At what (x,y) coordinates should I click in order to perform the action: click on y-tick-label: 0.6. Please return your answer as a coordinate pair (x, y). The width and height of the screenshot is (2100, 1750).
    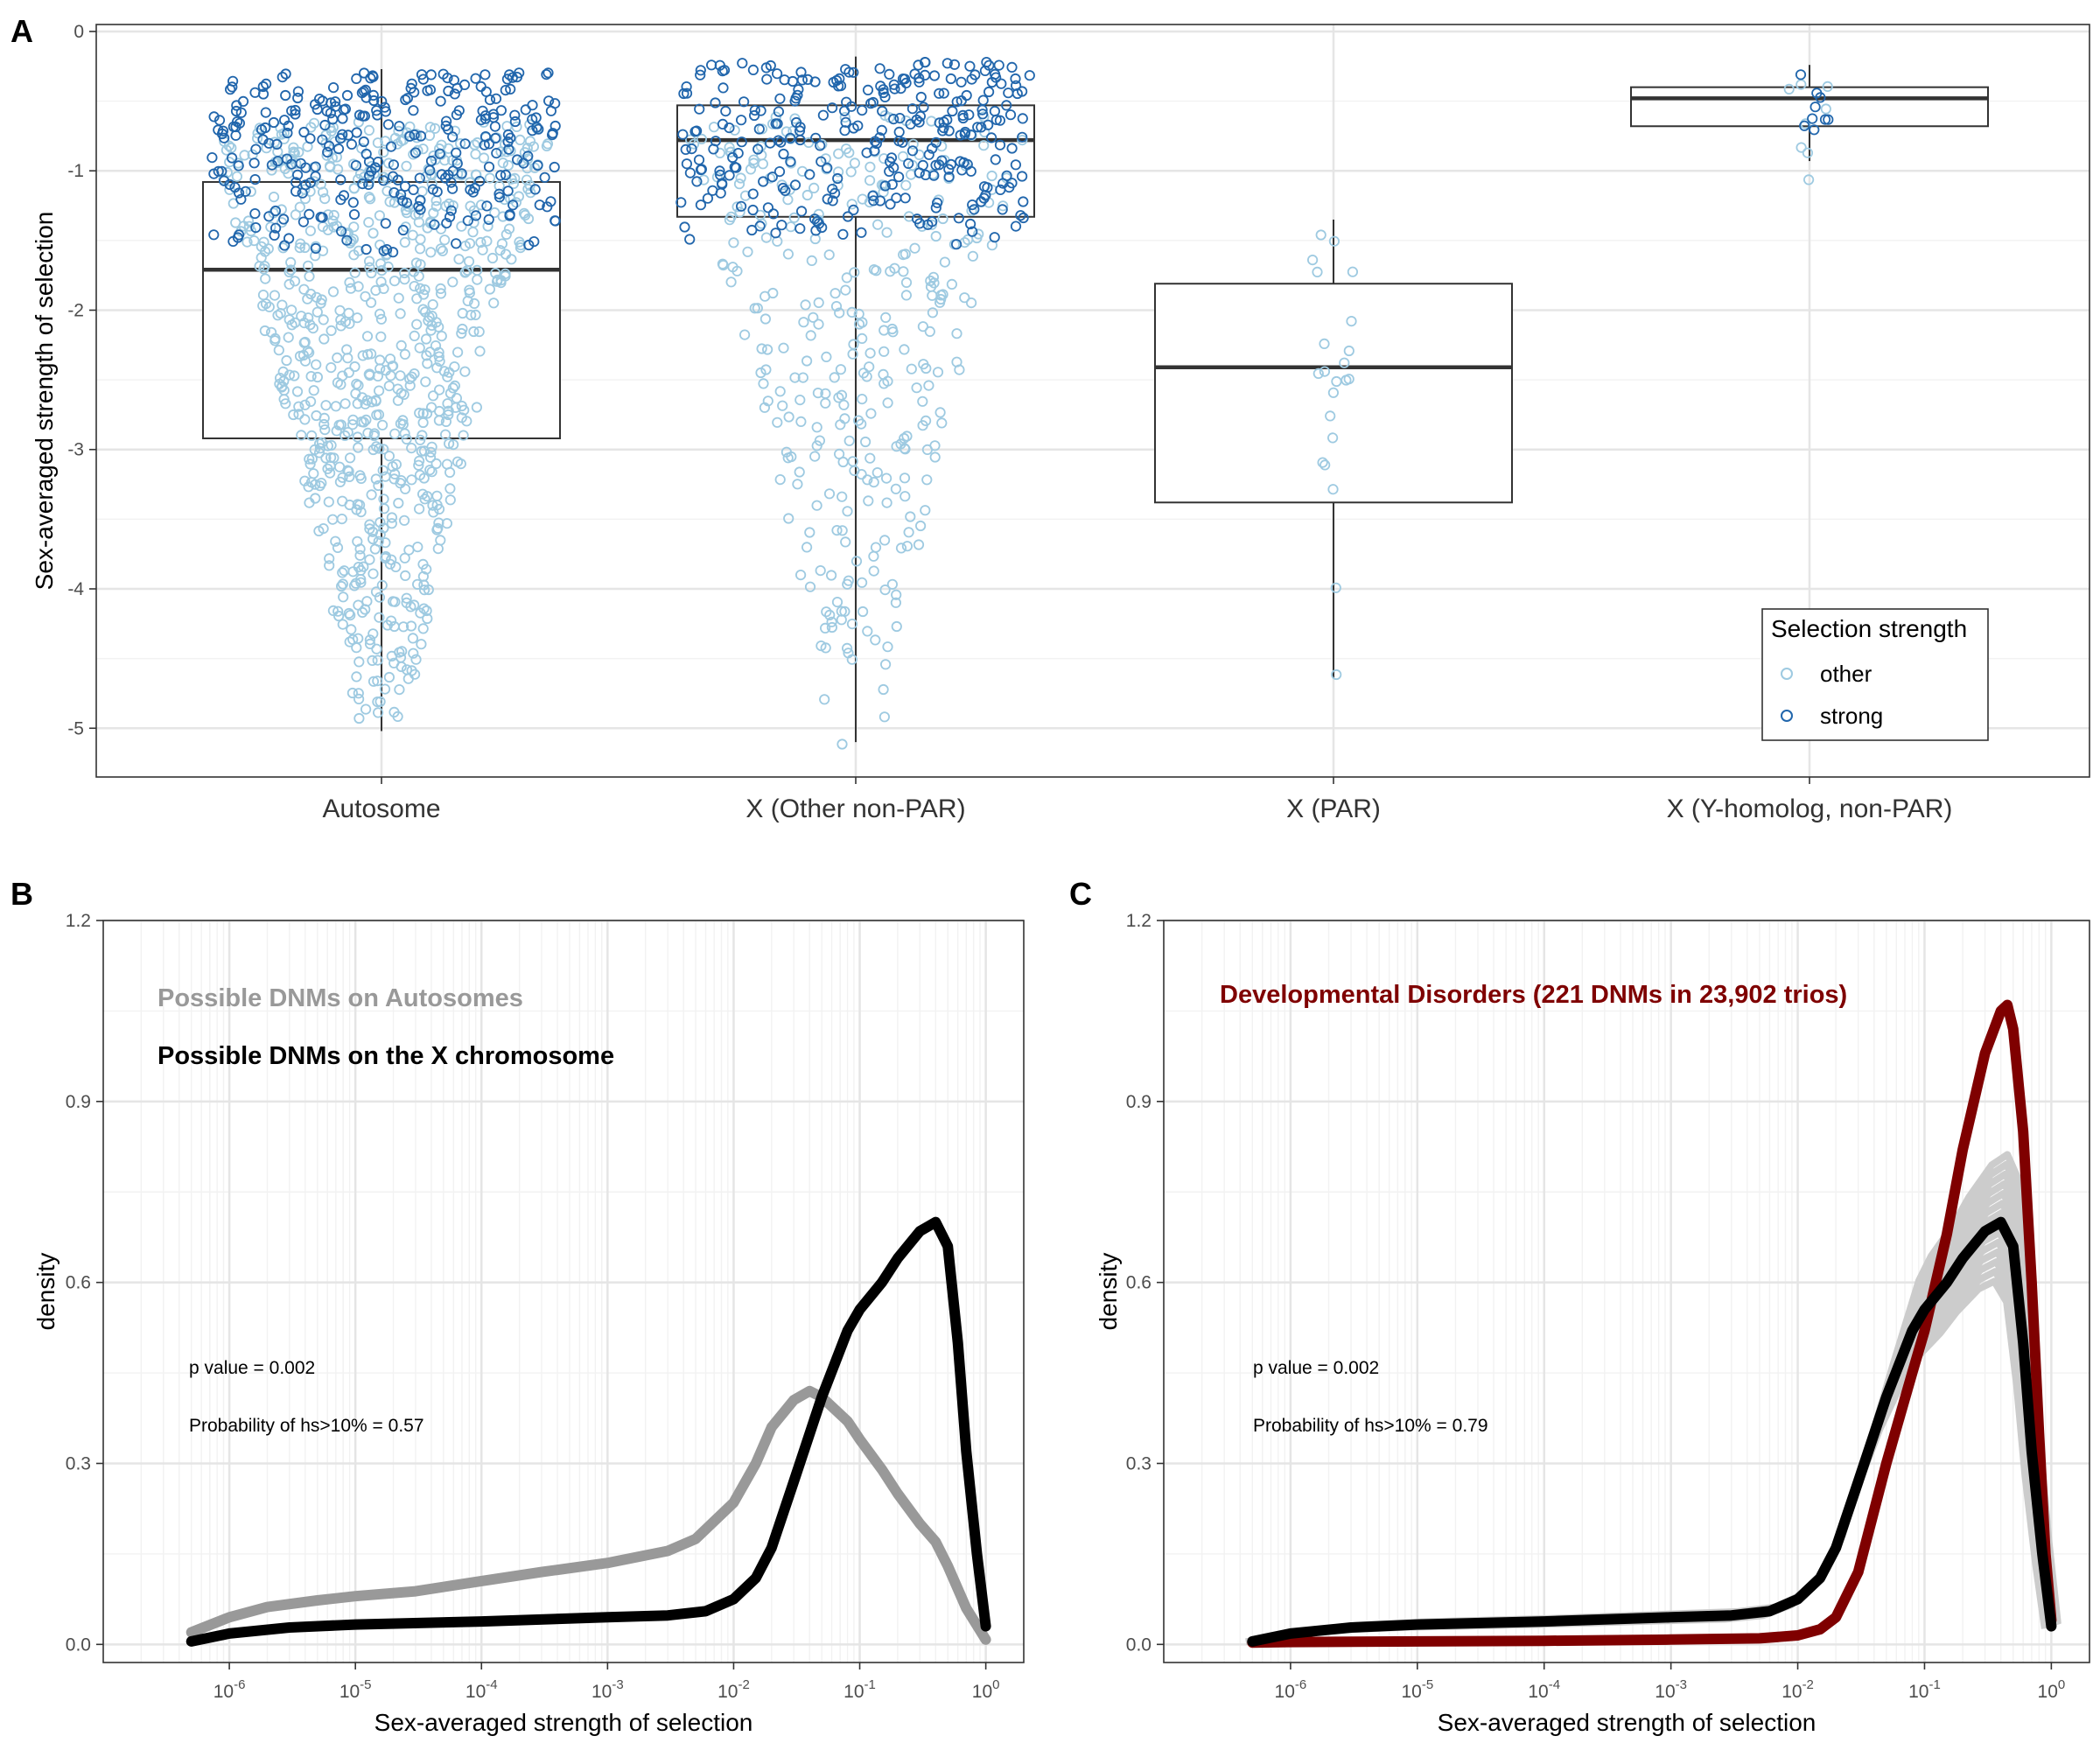
    Looking at the image, I should click on (78, 1283).